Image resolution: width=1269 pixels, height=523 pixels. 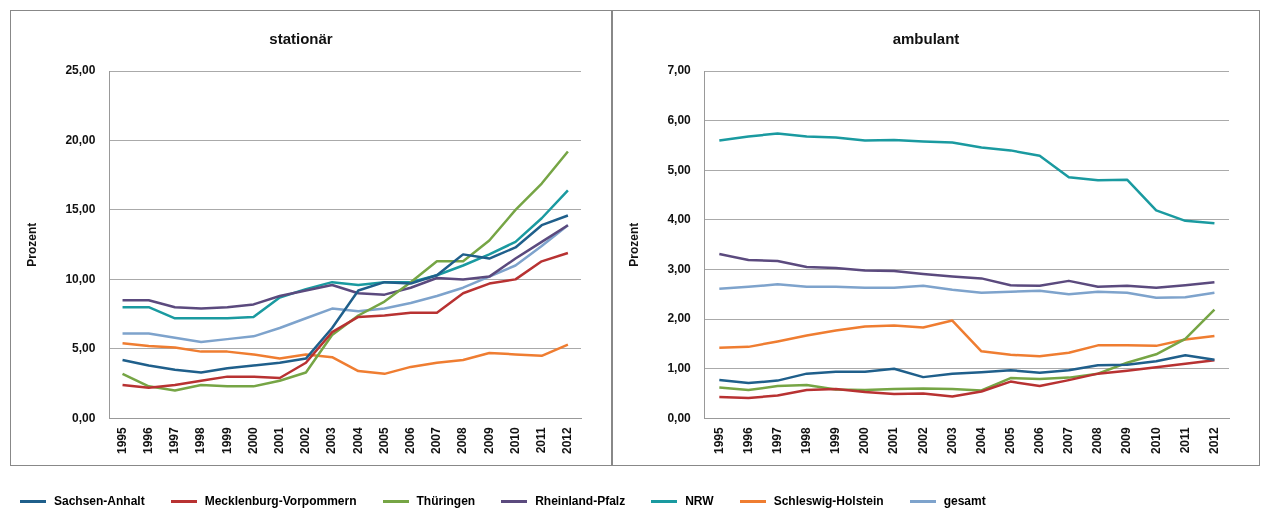 What do you see at coordinates (679, 219) in the screenshot?
I see `y-tick-label: 4,00` at bounding box center [679, 219].